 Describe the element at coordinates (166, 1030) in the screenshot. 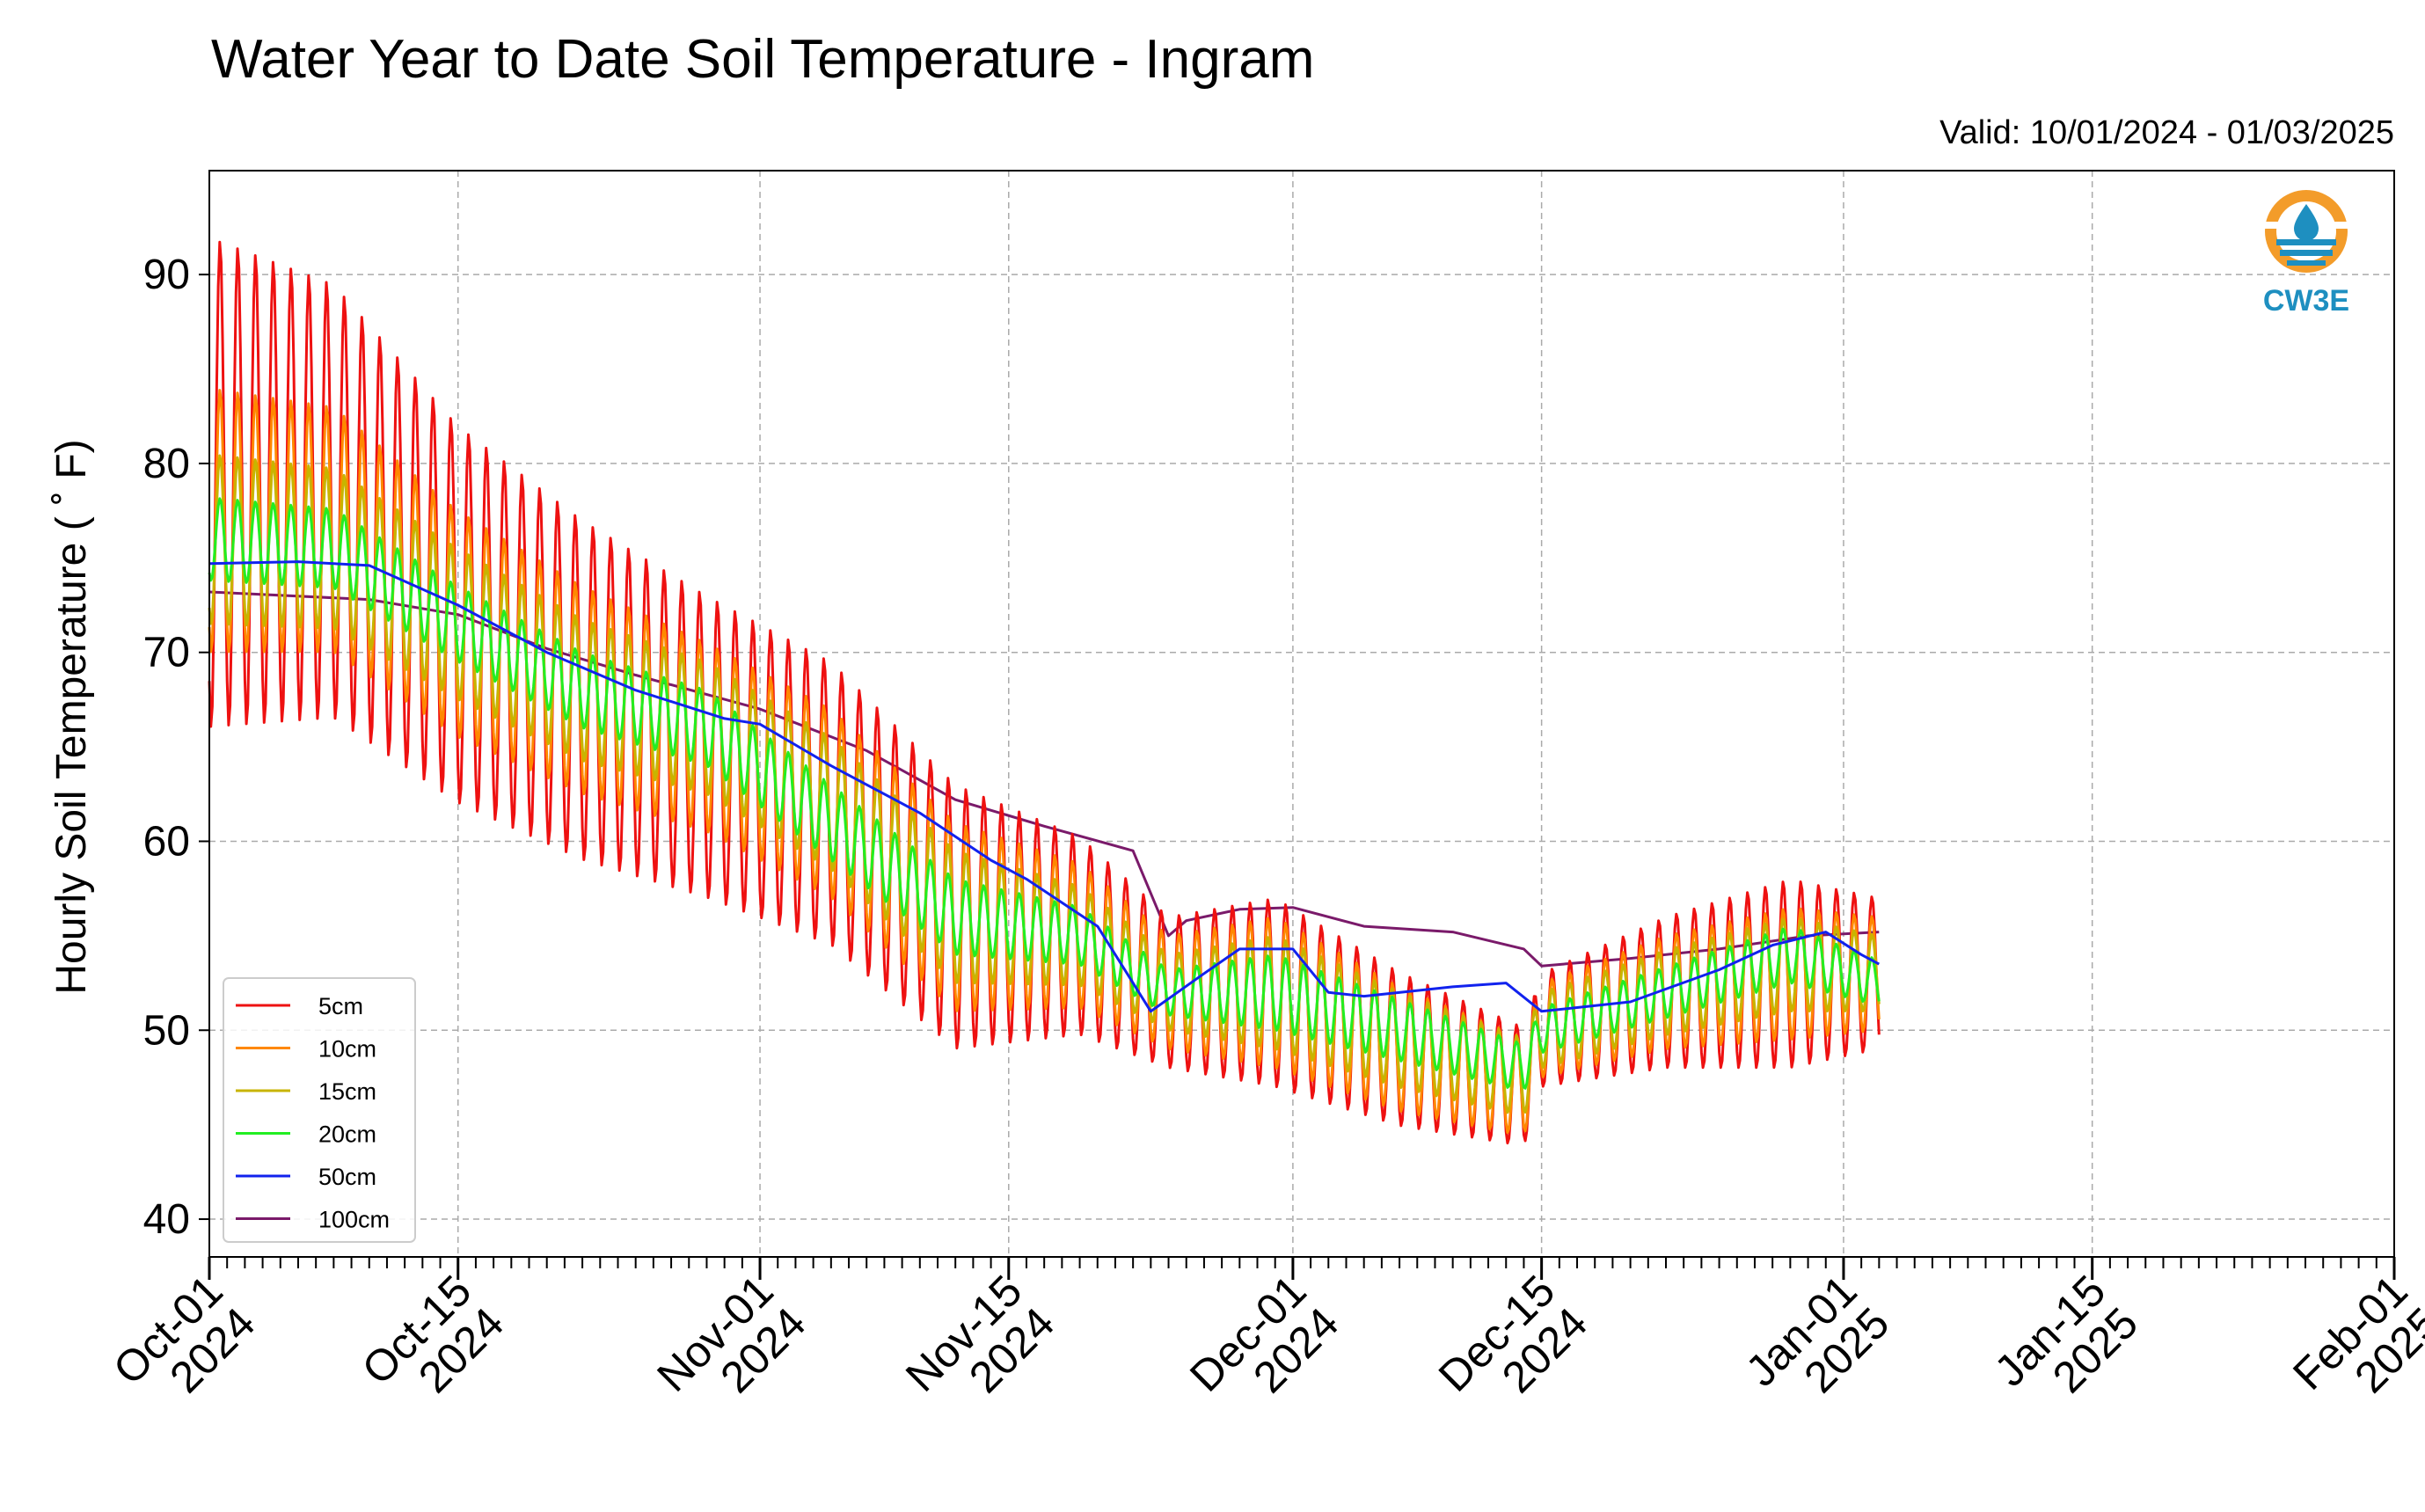

I see `y-tick-label: 50` at that location.